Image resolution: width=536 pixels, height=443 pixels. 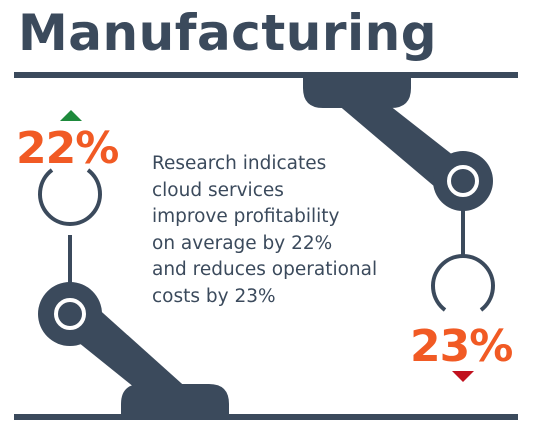 What do you see at coordinates (246, 216) in the screenshot?
I see `research-text-line: improve profitability` at bounding box center [246, 216].